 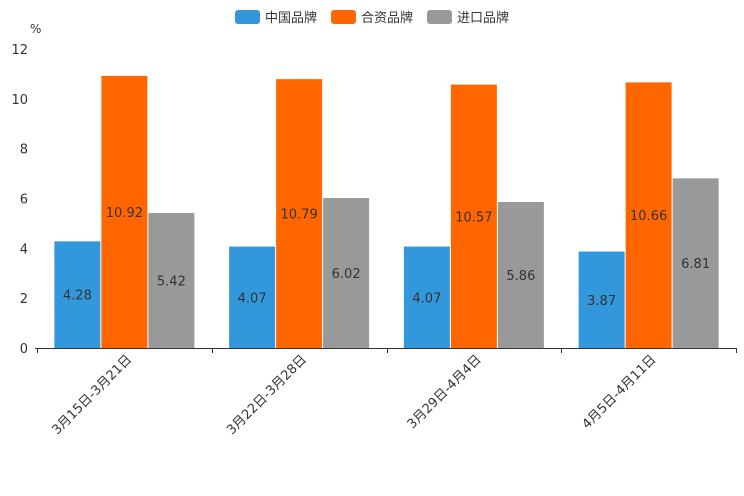 I want to click on legend-swatch-import-brand, so click(x=439, y=16).